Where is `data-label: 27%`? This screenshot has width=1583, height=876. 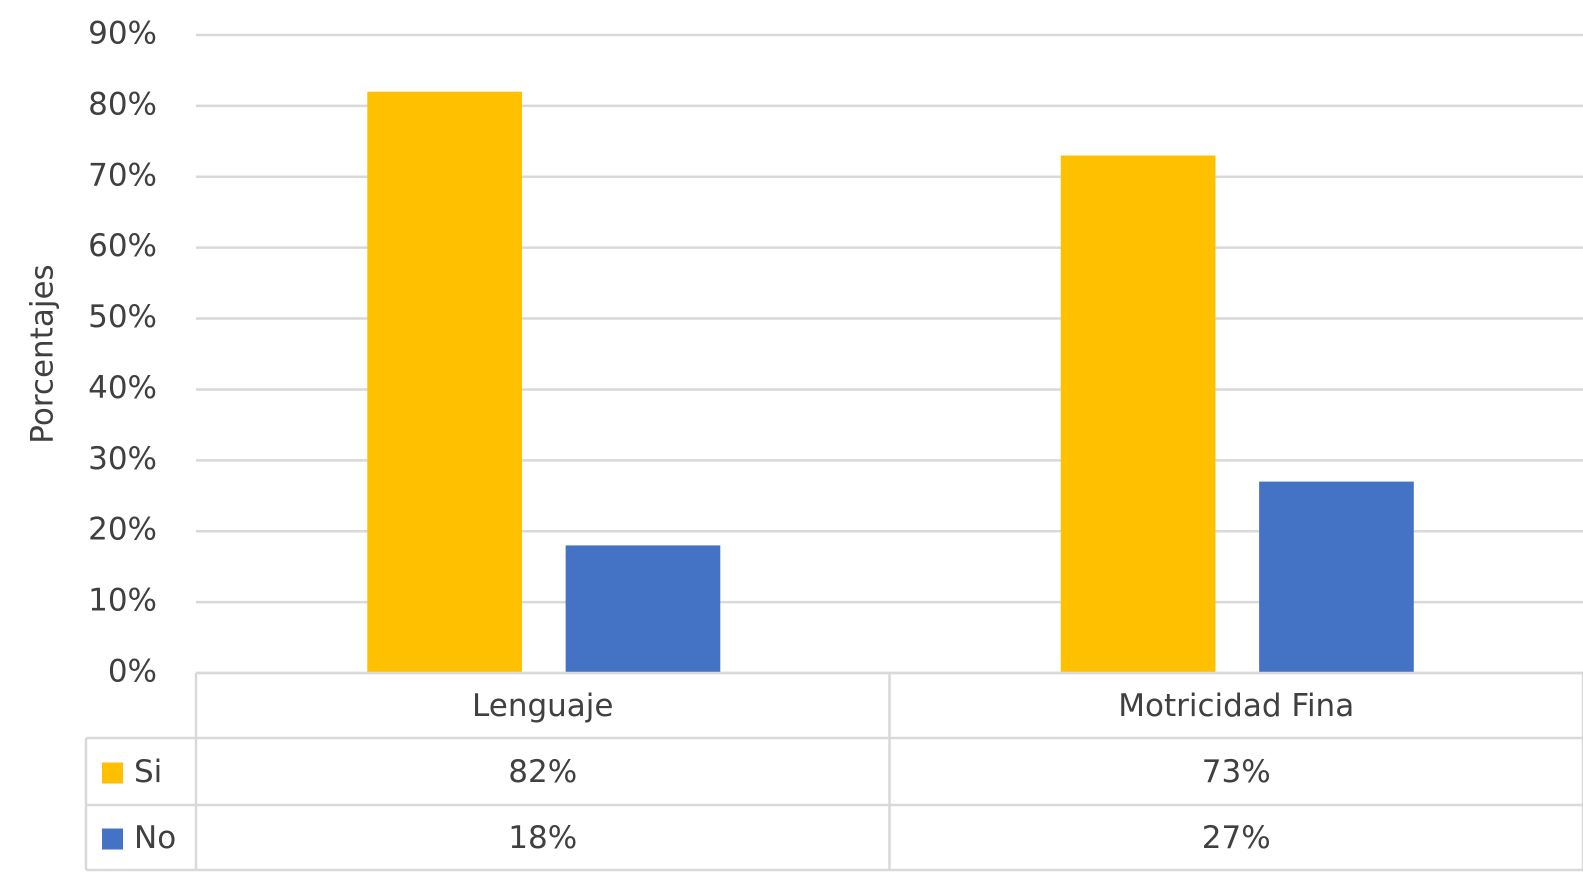
data-label: 27% is located at coordinates (1236, 838).